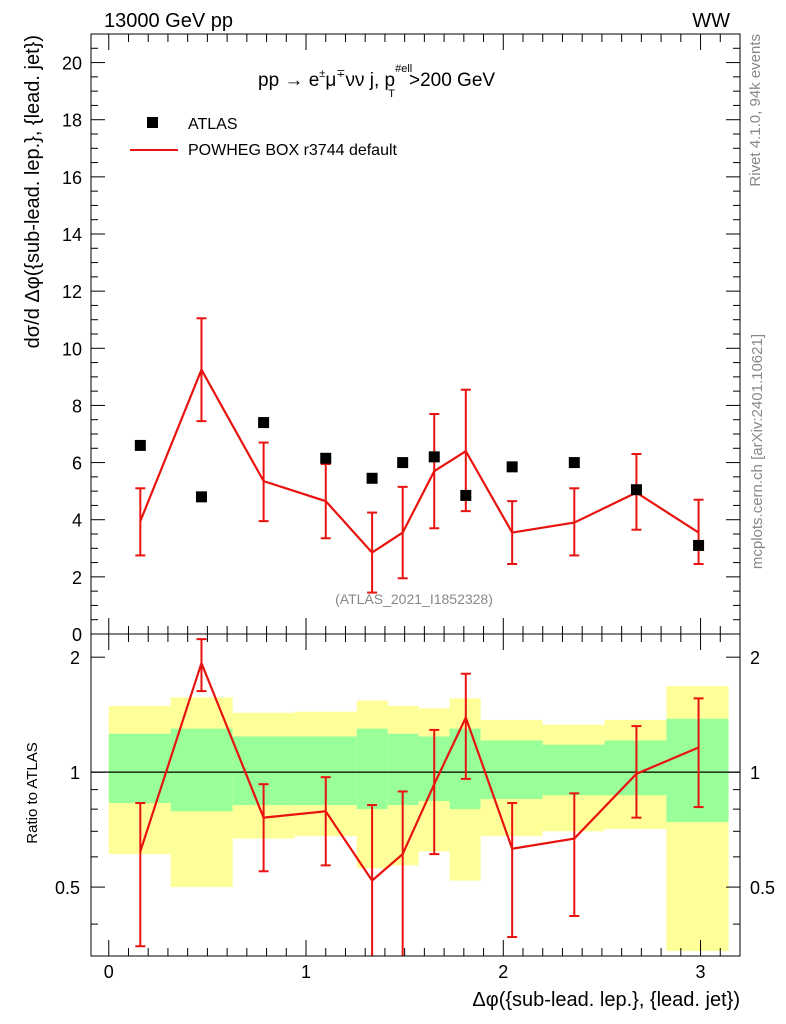  What do you see at coordinates (293, 150) in the screenshot?
I see `legend-mc-label: POWHEG BOX r3744 default` at bounding box center [293, 150].